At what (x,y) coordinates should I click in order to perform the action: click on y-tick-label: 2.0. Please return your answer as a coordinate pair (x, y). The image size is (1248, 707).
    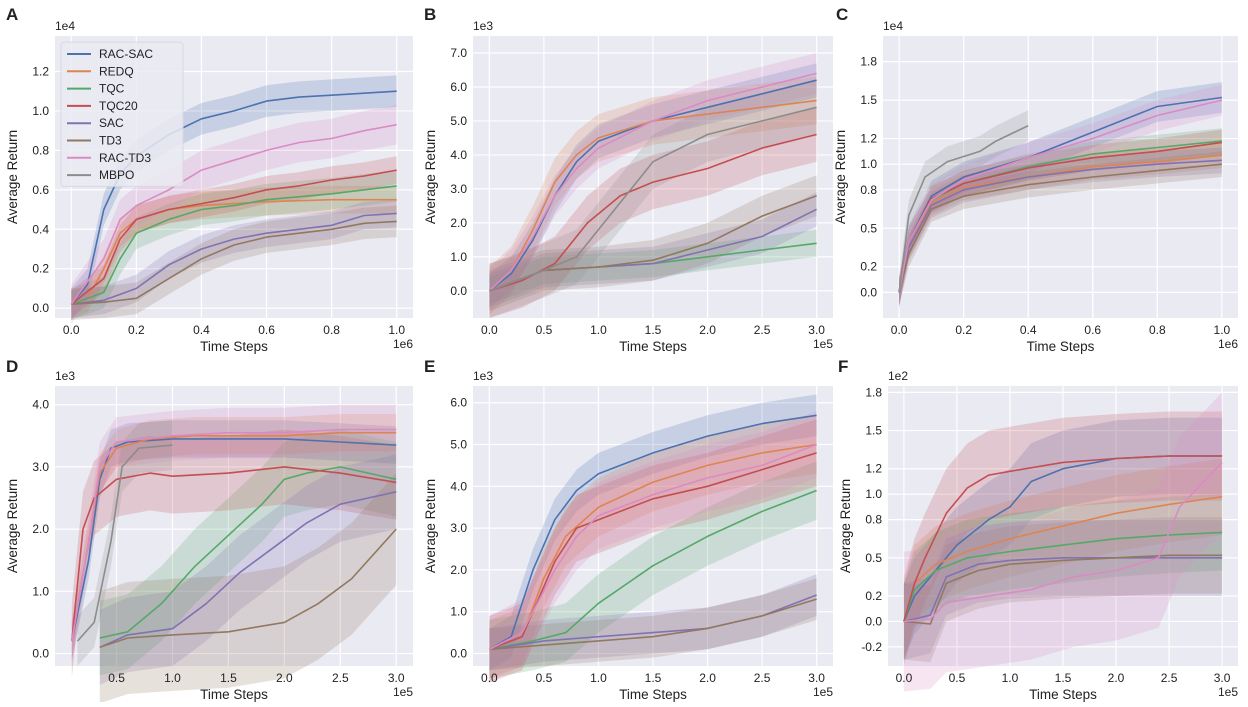
    Looking at the image, I should click on (458, 223).